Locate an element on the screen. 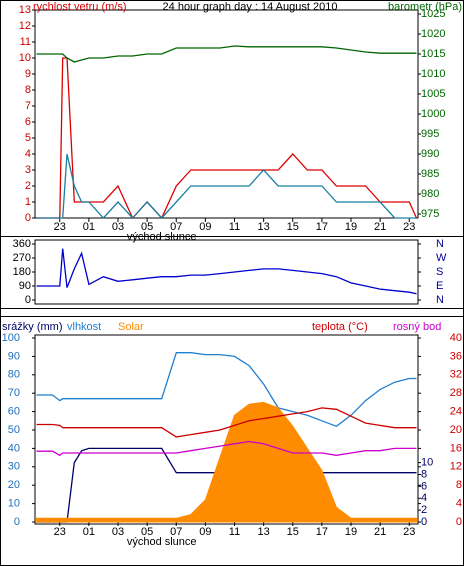 Image resolution: width=464 pixels, height=566 pixels. y-tick-label: 12 is located at coordinates (25, 26).